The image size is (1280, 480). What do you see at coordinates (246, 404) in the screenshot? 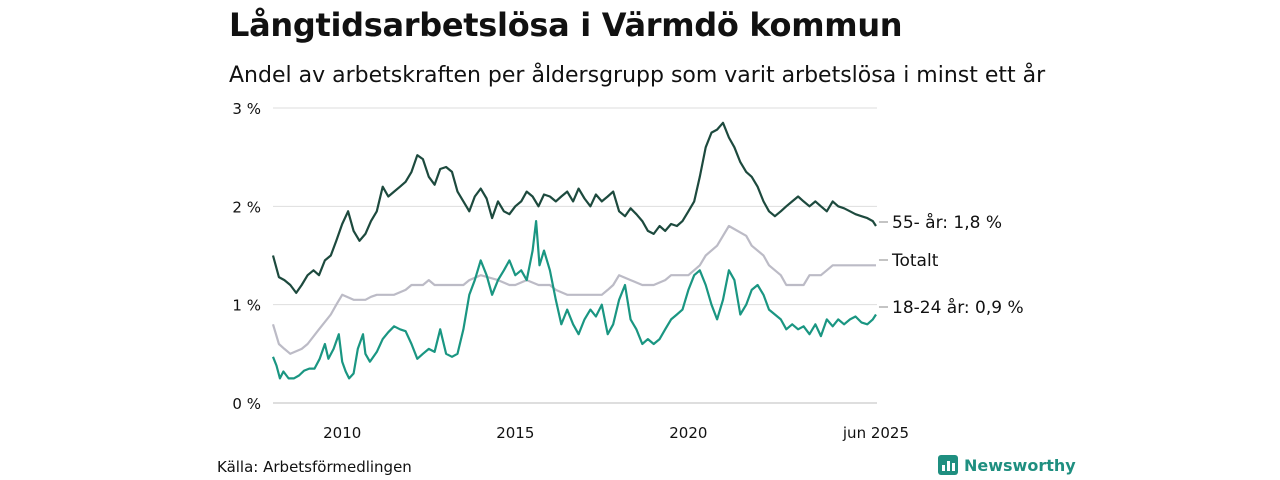
I see `y-tick-label: 0 %` at bounding box center [246, 404].